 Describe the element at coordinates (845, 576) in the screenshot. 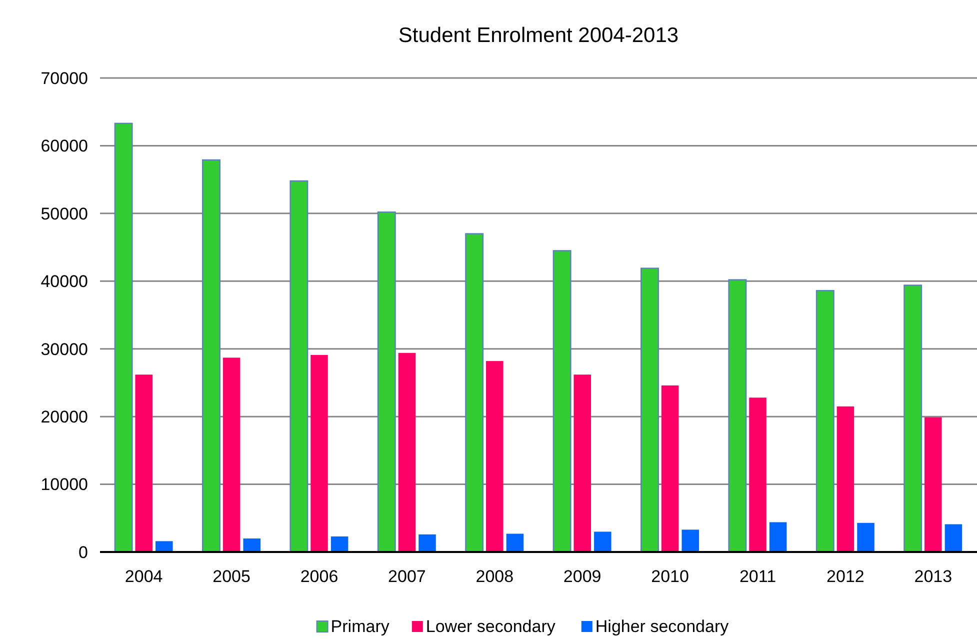

I see `x-tick-label: 2012` at that location.